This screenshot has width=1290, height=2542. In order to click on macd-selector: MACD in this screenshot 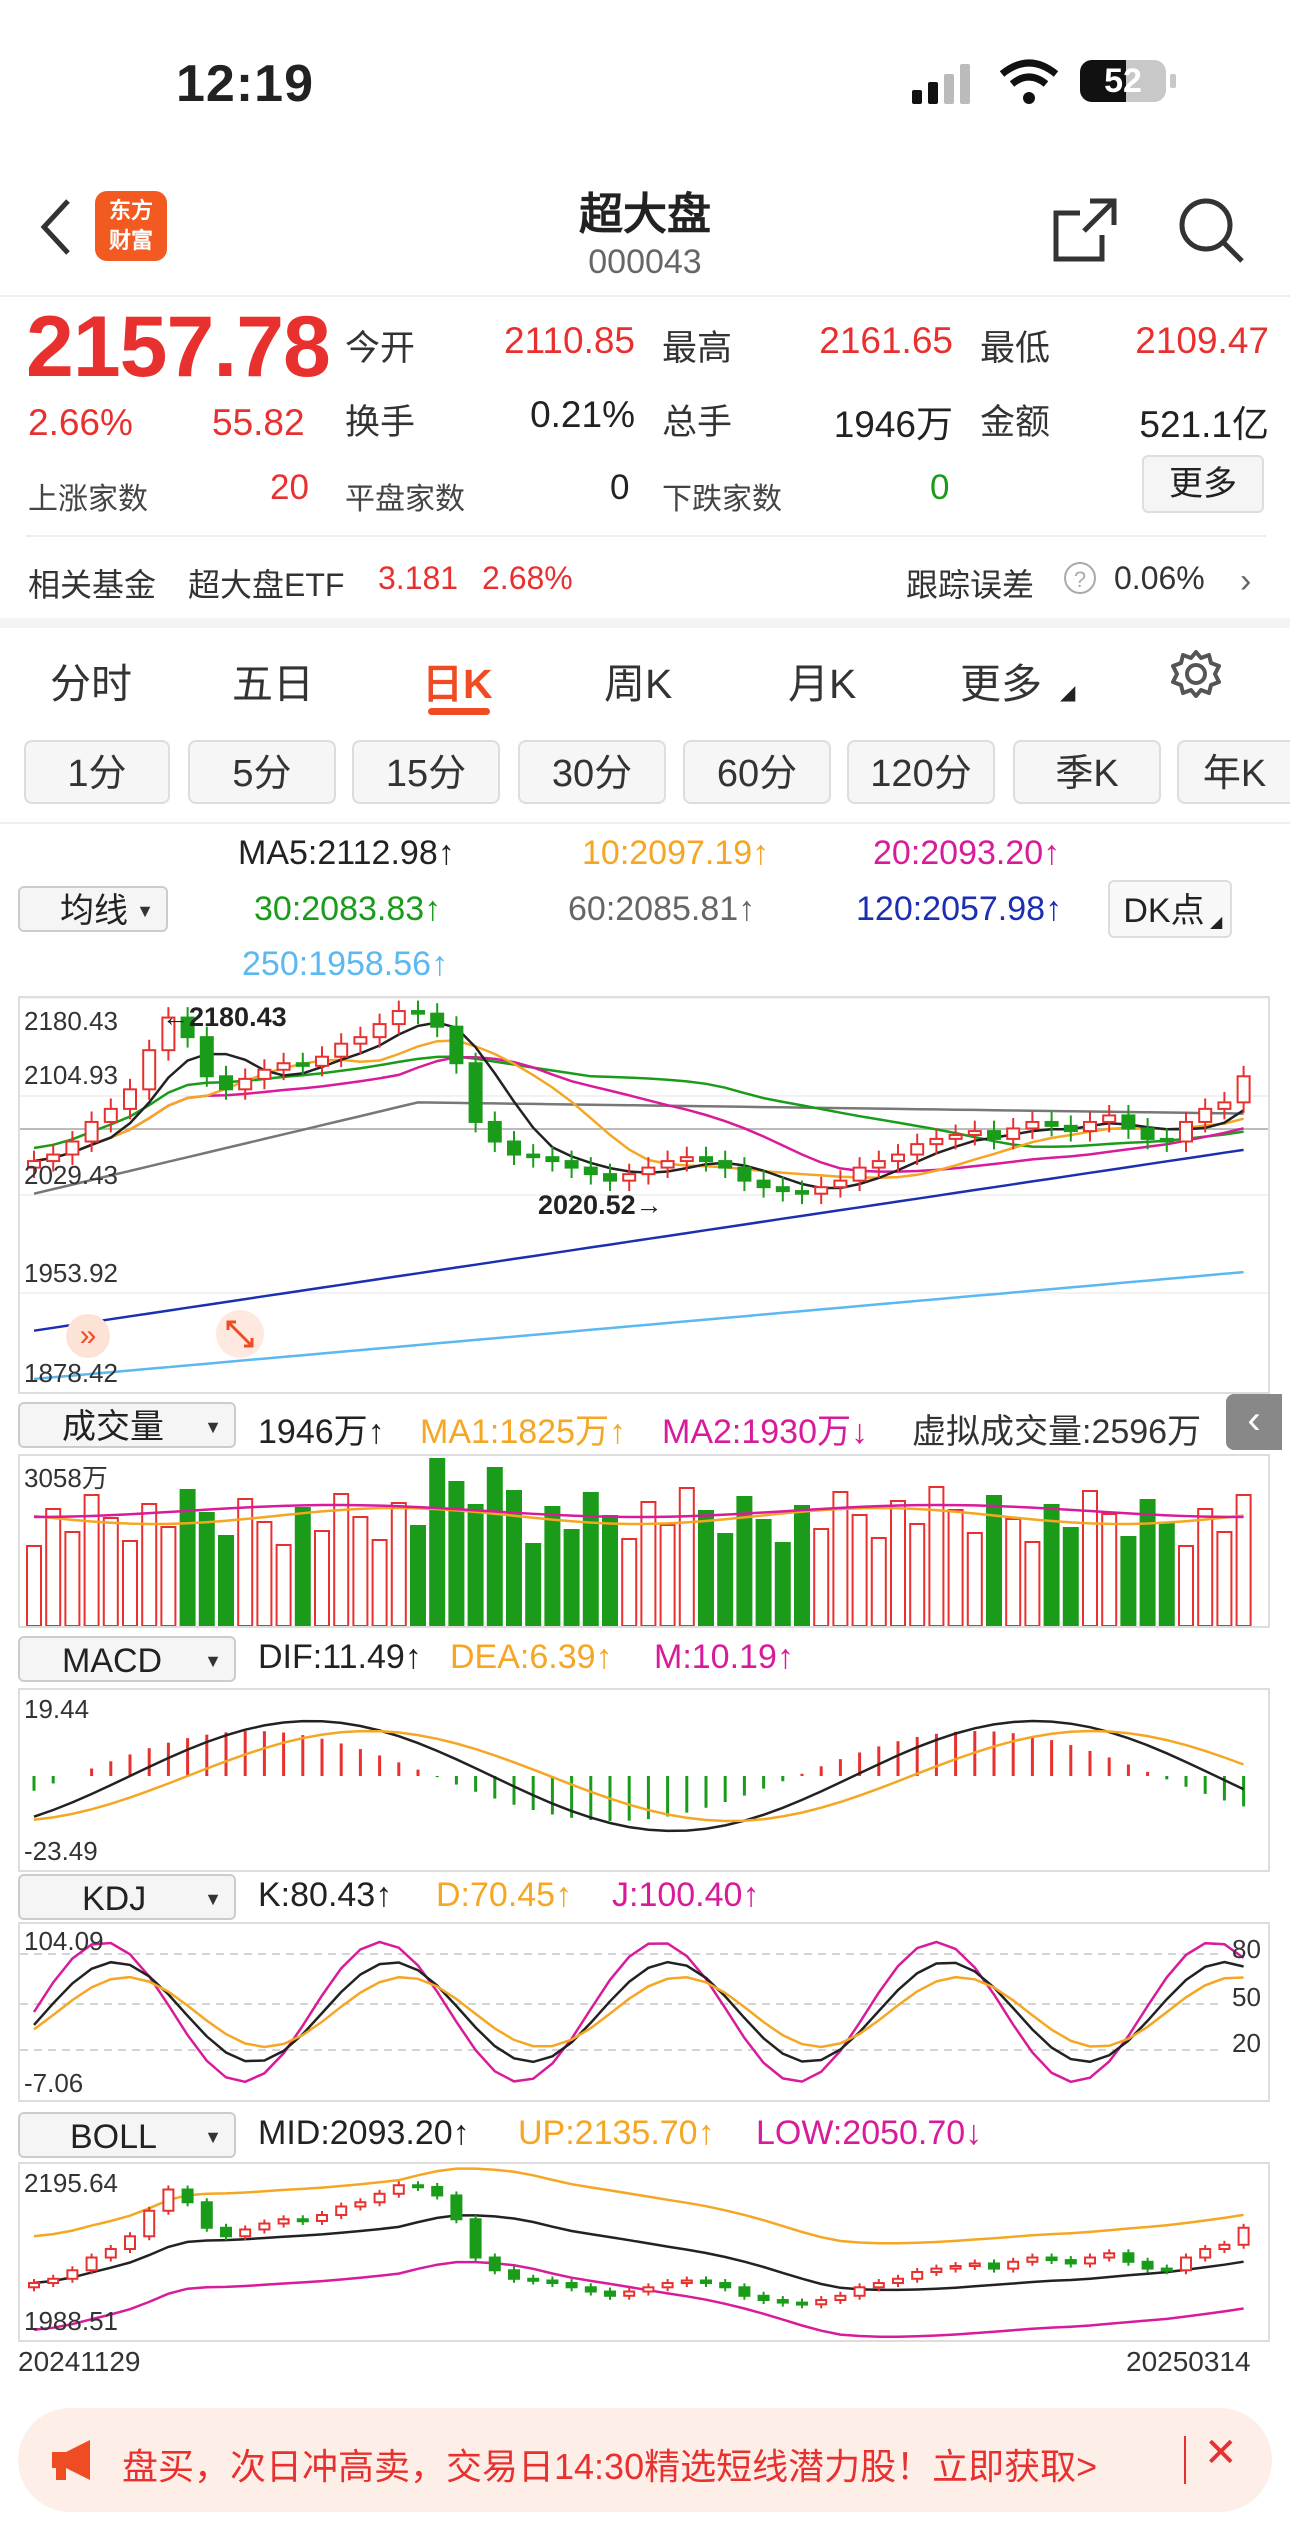, I will do `click(127, 1660)`.